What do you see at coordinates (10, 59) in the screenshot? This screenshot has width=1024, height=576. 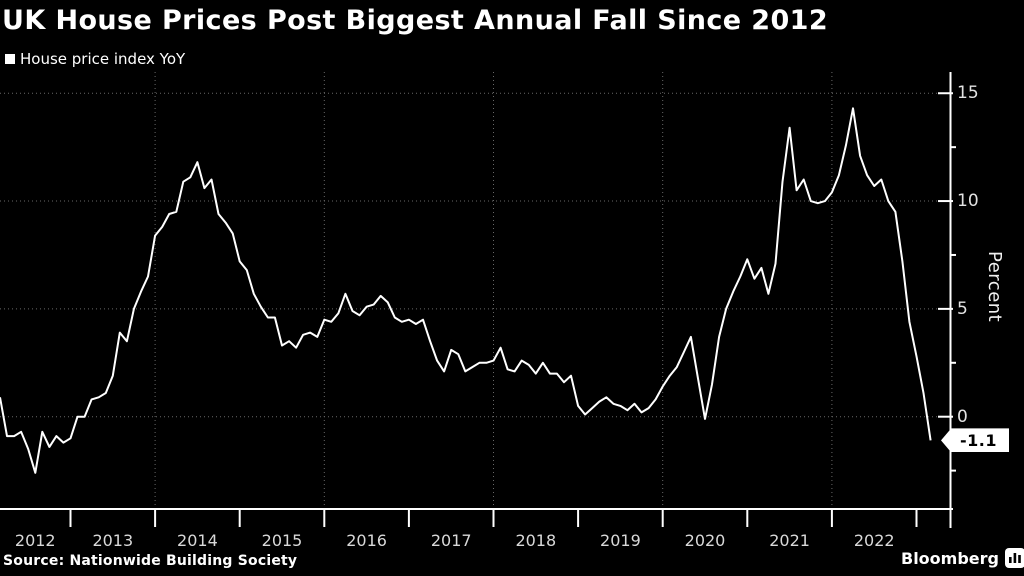 I see `legend-marker-icon` at bounding box center [10, 59].